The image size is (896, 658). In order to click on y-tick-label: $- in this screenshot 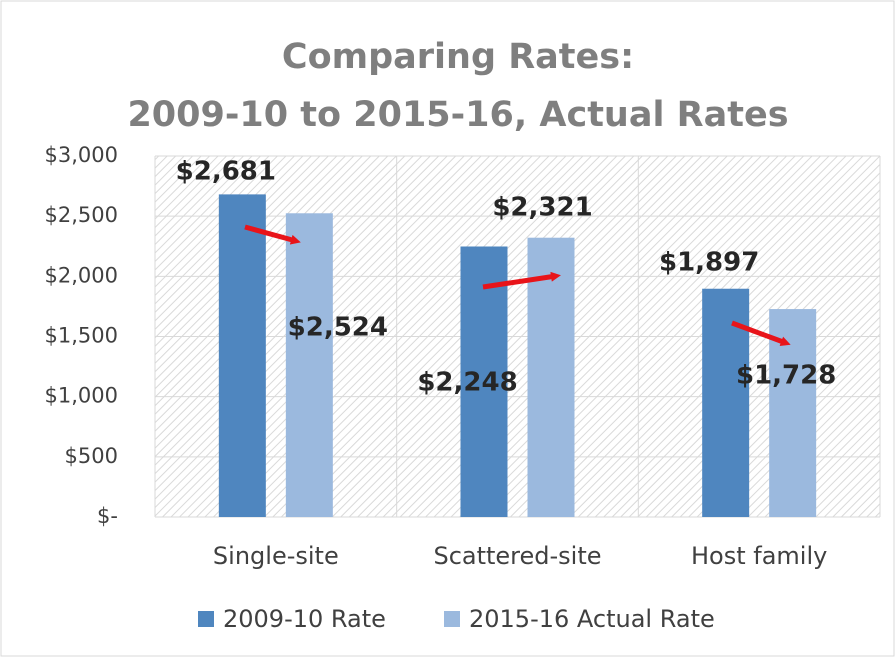, I will do `click(107, 516)`.